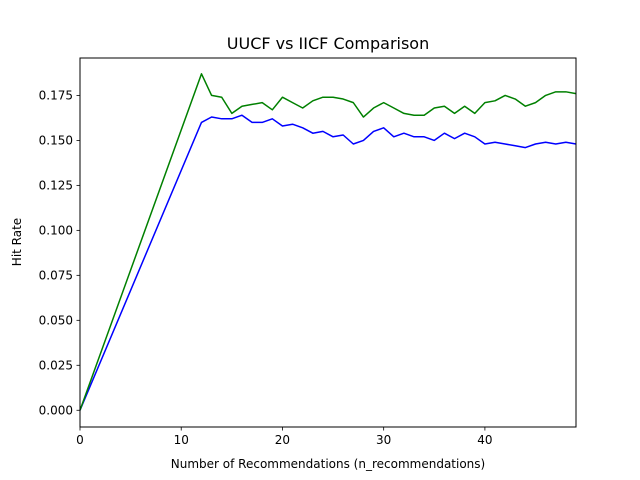  I want to click on x-axis-ticks: 0 10 20 30 40, so click(284, 437).